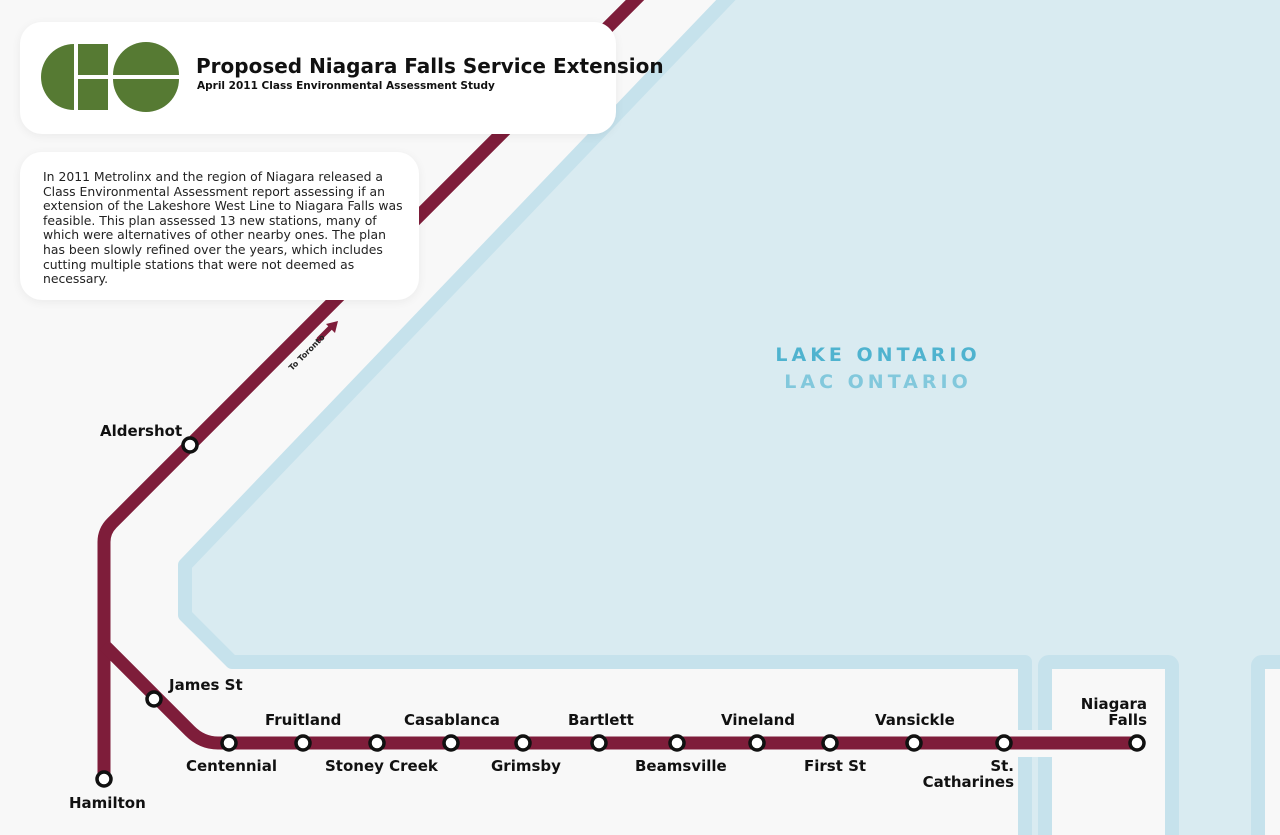  What do you see at coordinates (878, 382) in the screenshot?
I see `lake-name-fr: LAC ONTARIO` at bounding box center [878, 382].